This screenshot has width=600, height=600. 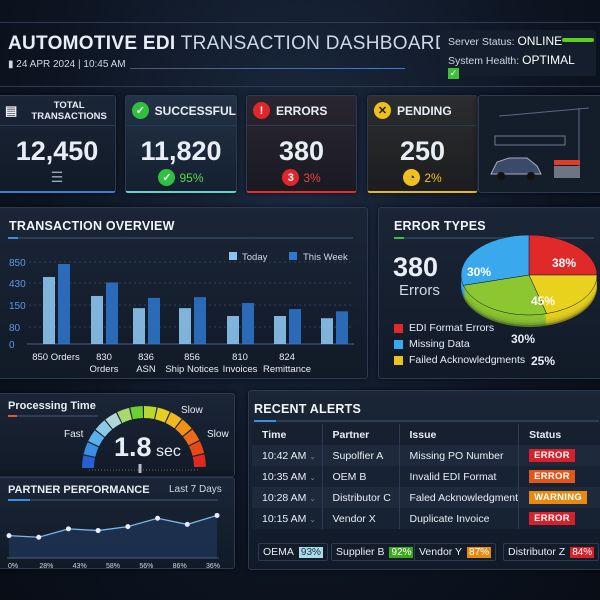 What do you see at coordinates (401, 552) in the screenshot?
I see `partner-pct: 92%` at bounding box center [401, 552].